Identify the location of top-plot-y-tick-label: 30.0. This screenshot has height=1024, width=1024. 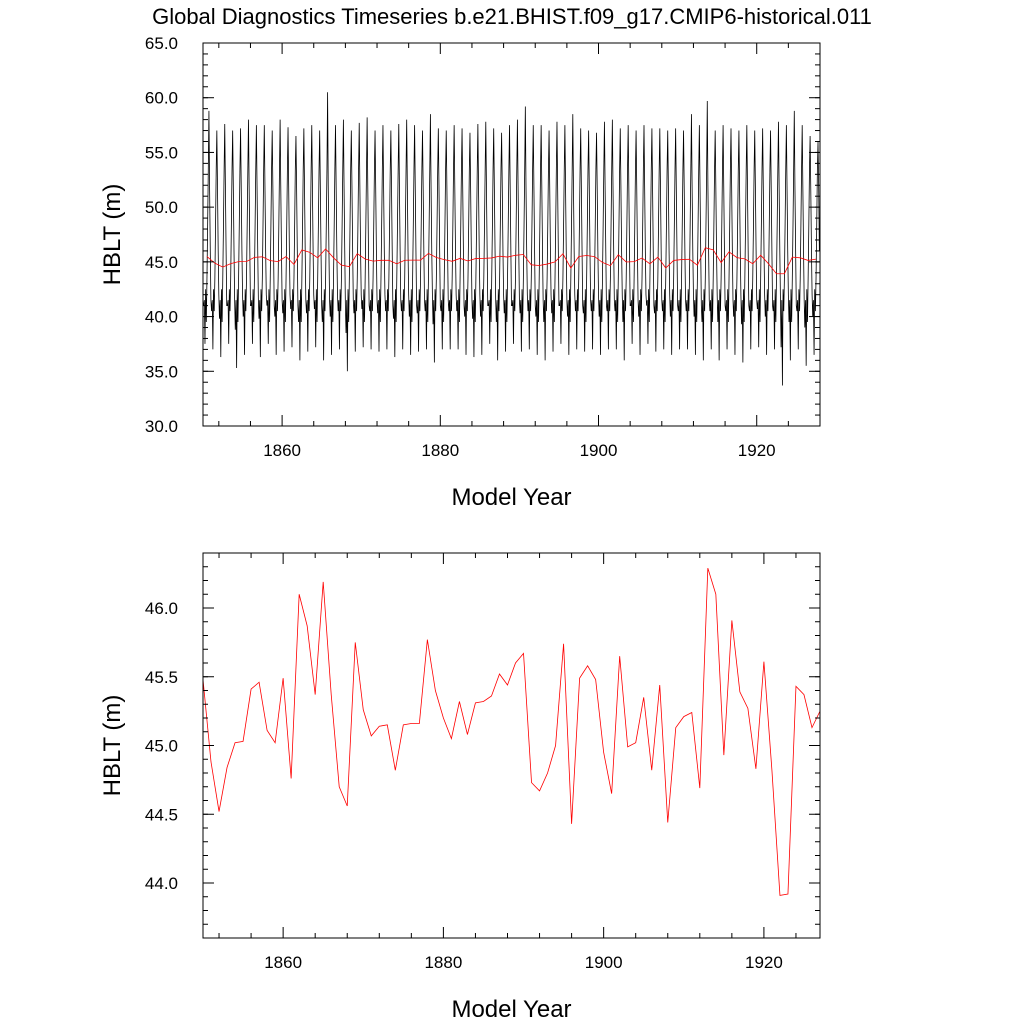
(161, 426).